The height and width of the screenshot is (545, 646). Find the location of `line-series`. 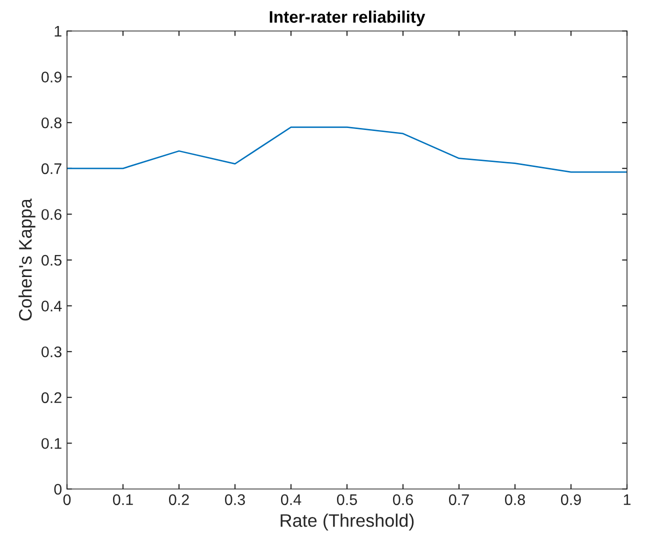

line-series is located at coordinates (347, 149).